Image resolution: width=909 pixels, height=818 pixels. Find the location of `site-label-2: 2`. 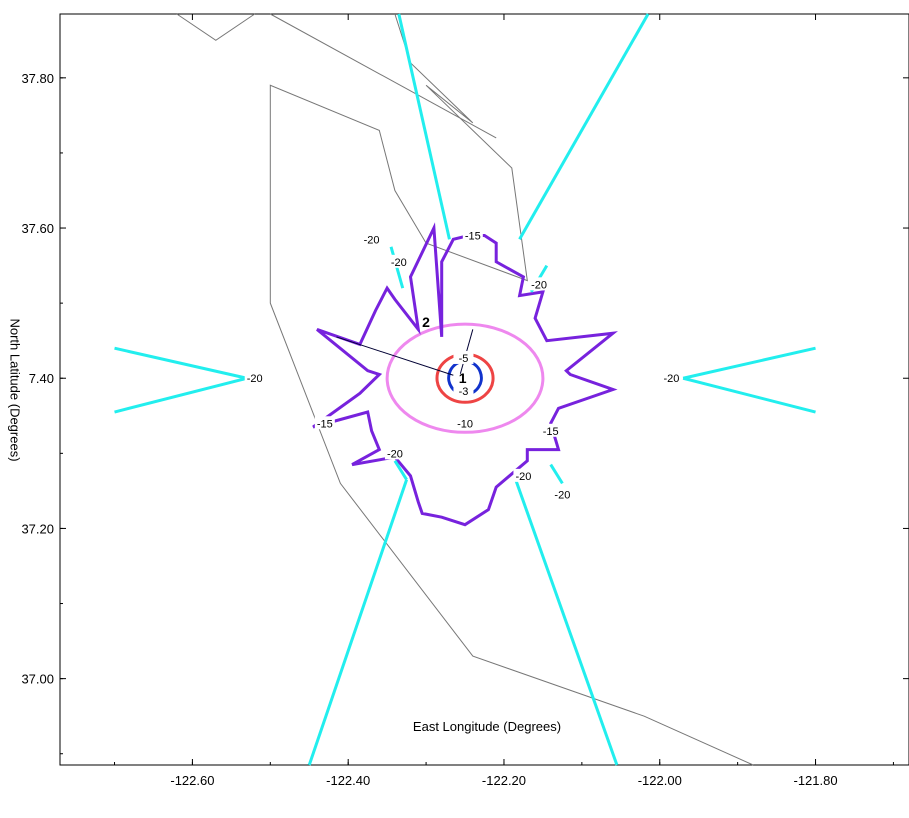

site-label-2: 2 is located at coordinates (426, 322).